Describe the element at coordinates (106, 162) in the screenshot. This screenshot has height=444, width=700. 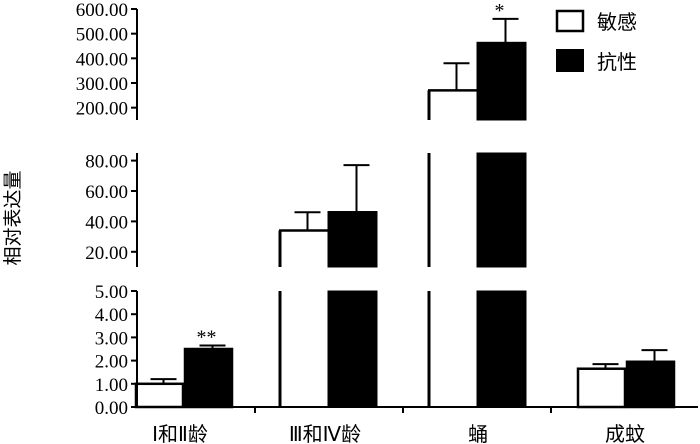
I see `y-tick-label: 80.00` at that location.